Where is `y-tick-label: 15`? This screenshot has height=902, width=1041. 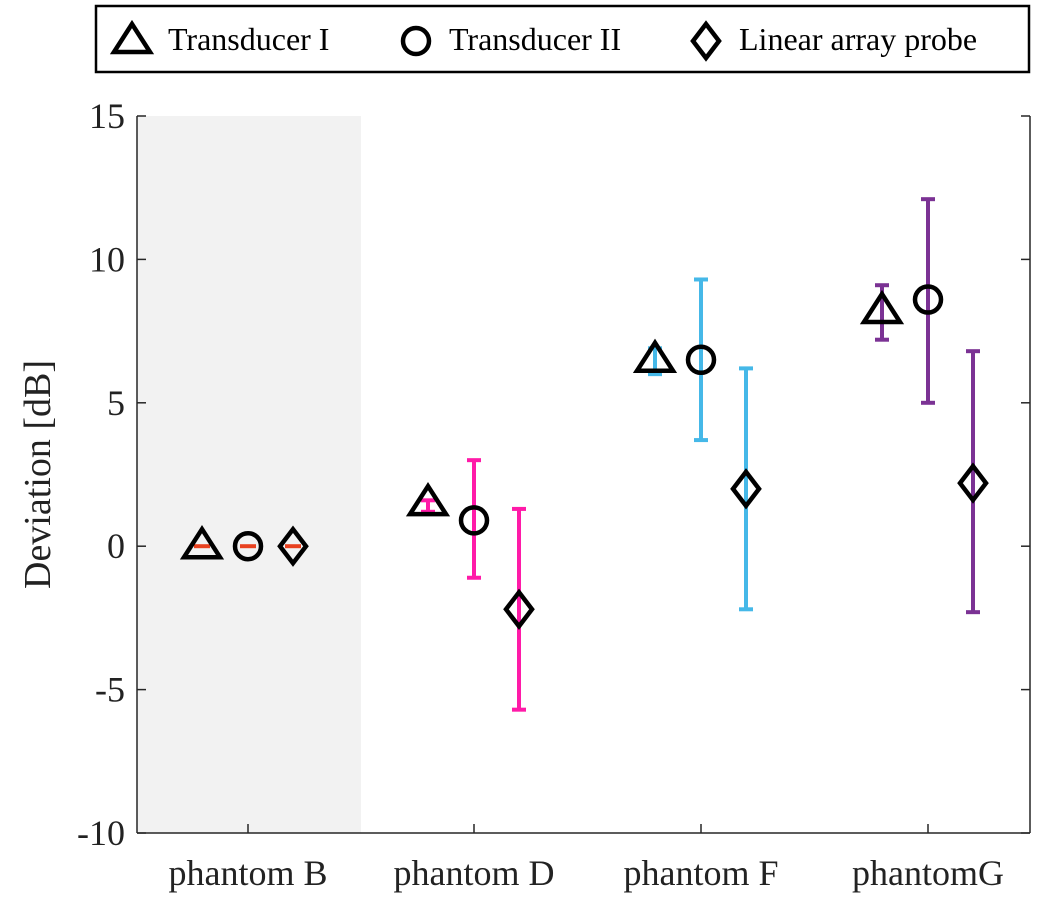 y-tick-label: 15 is located at coordinates (107, 116).